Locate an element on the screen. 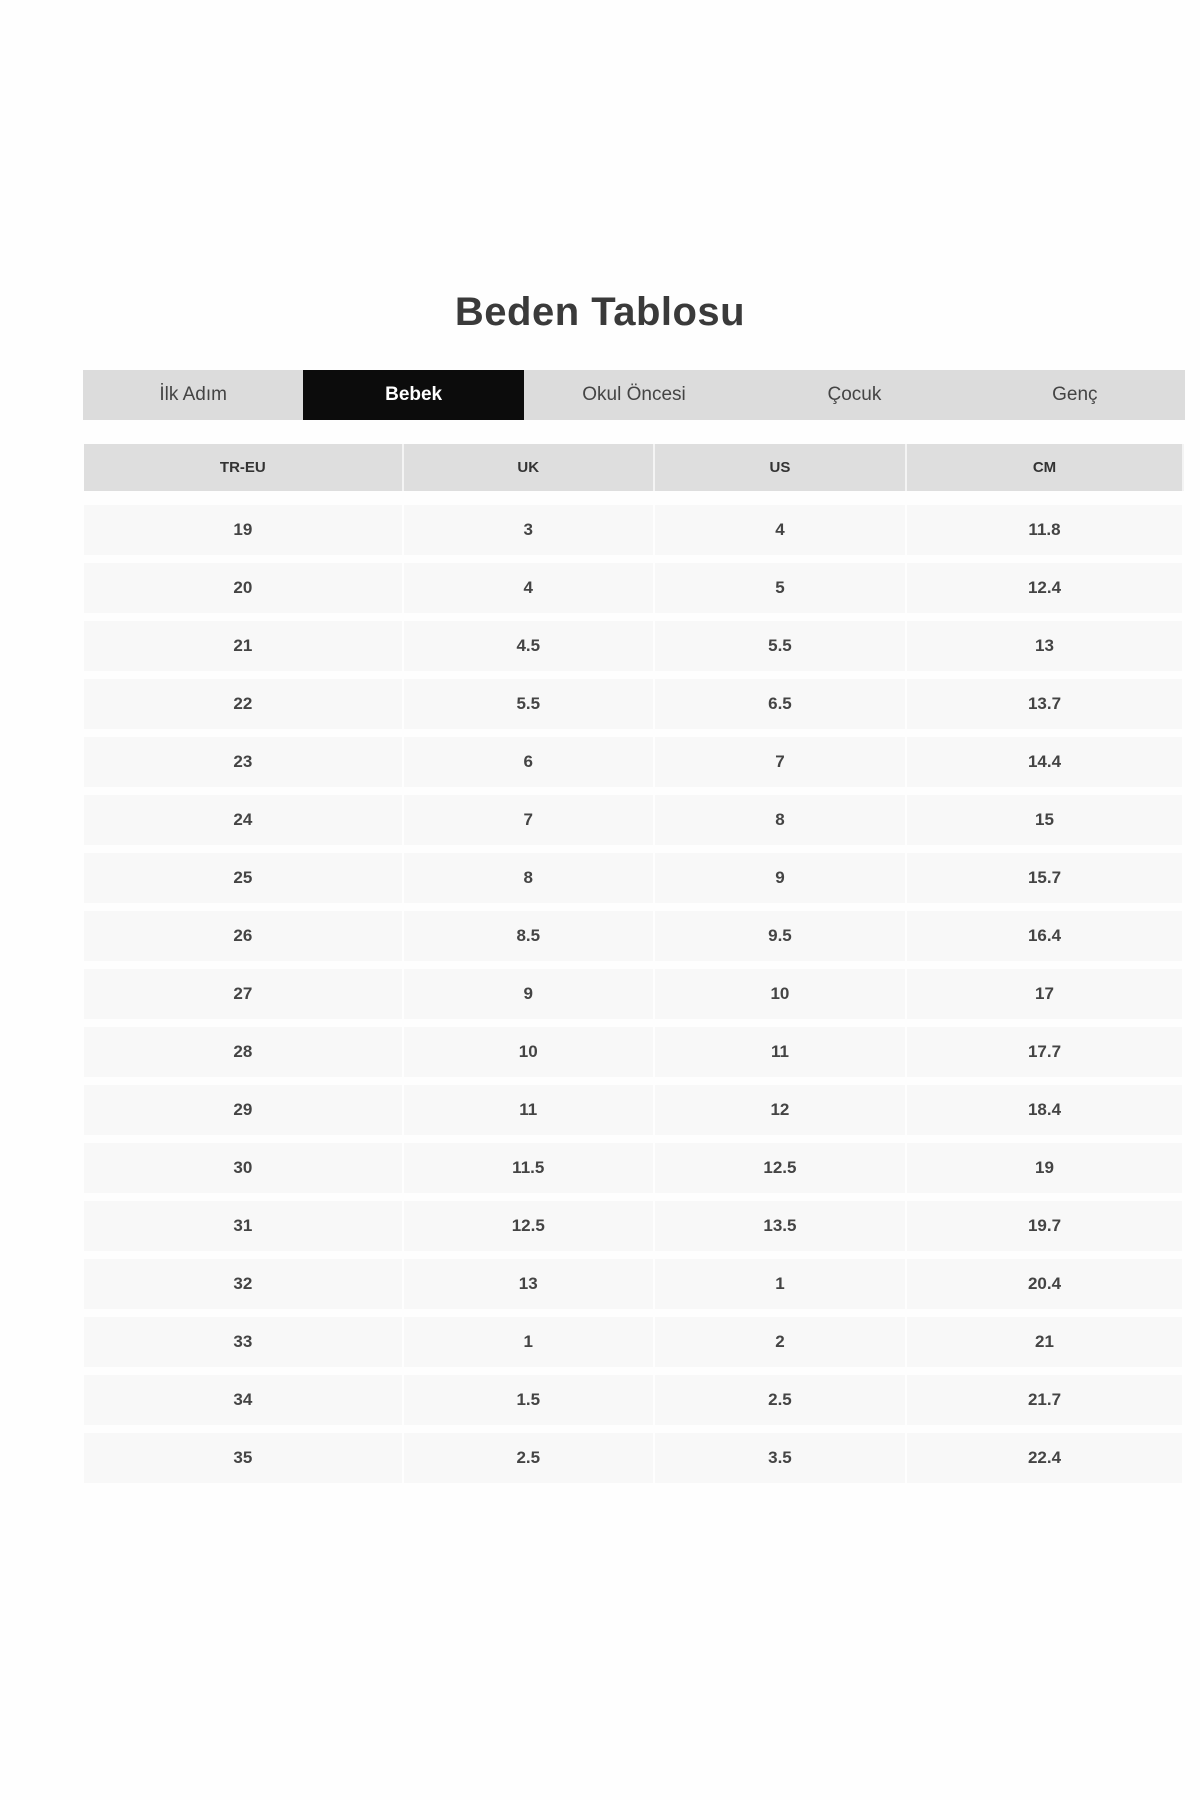 This screenshot has height=1800, width=1200. column-header: CM is located at coordinates (1045, 467).